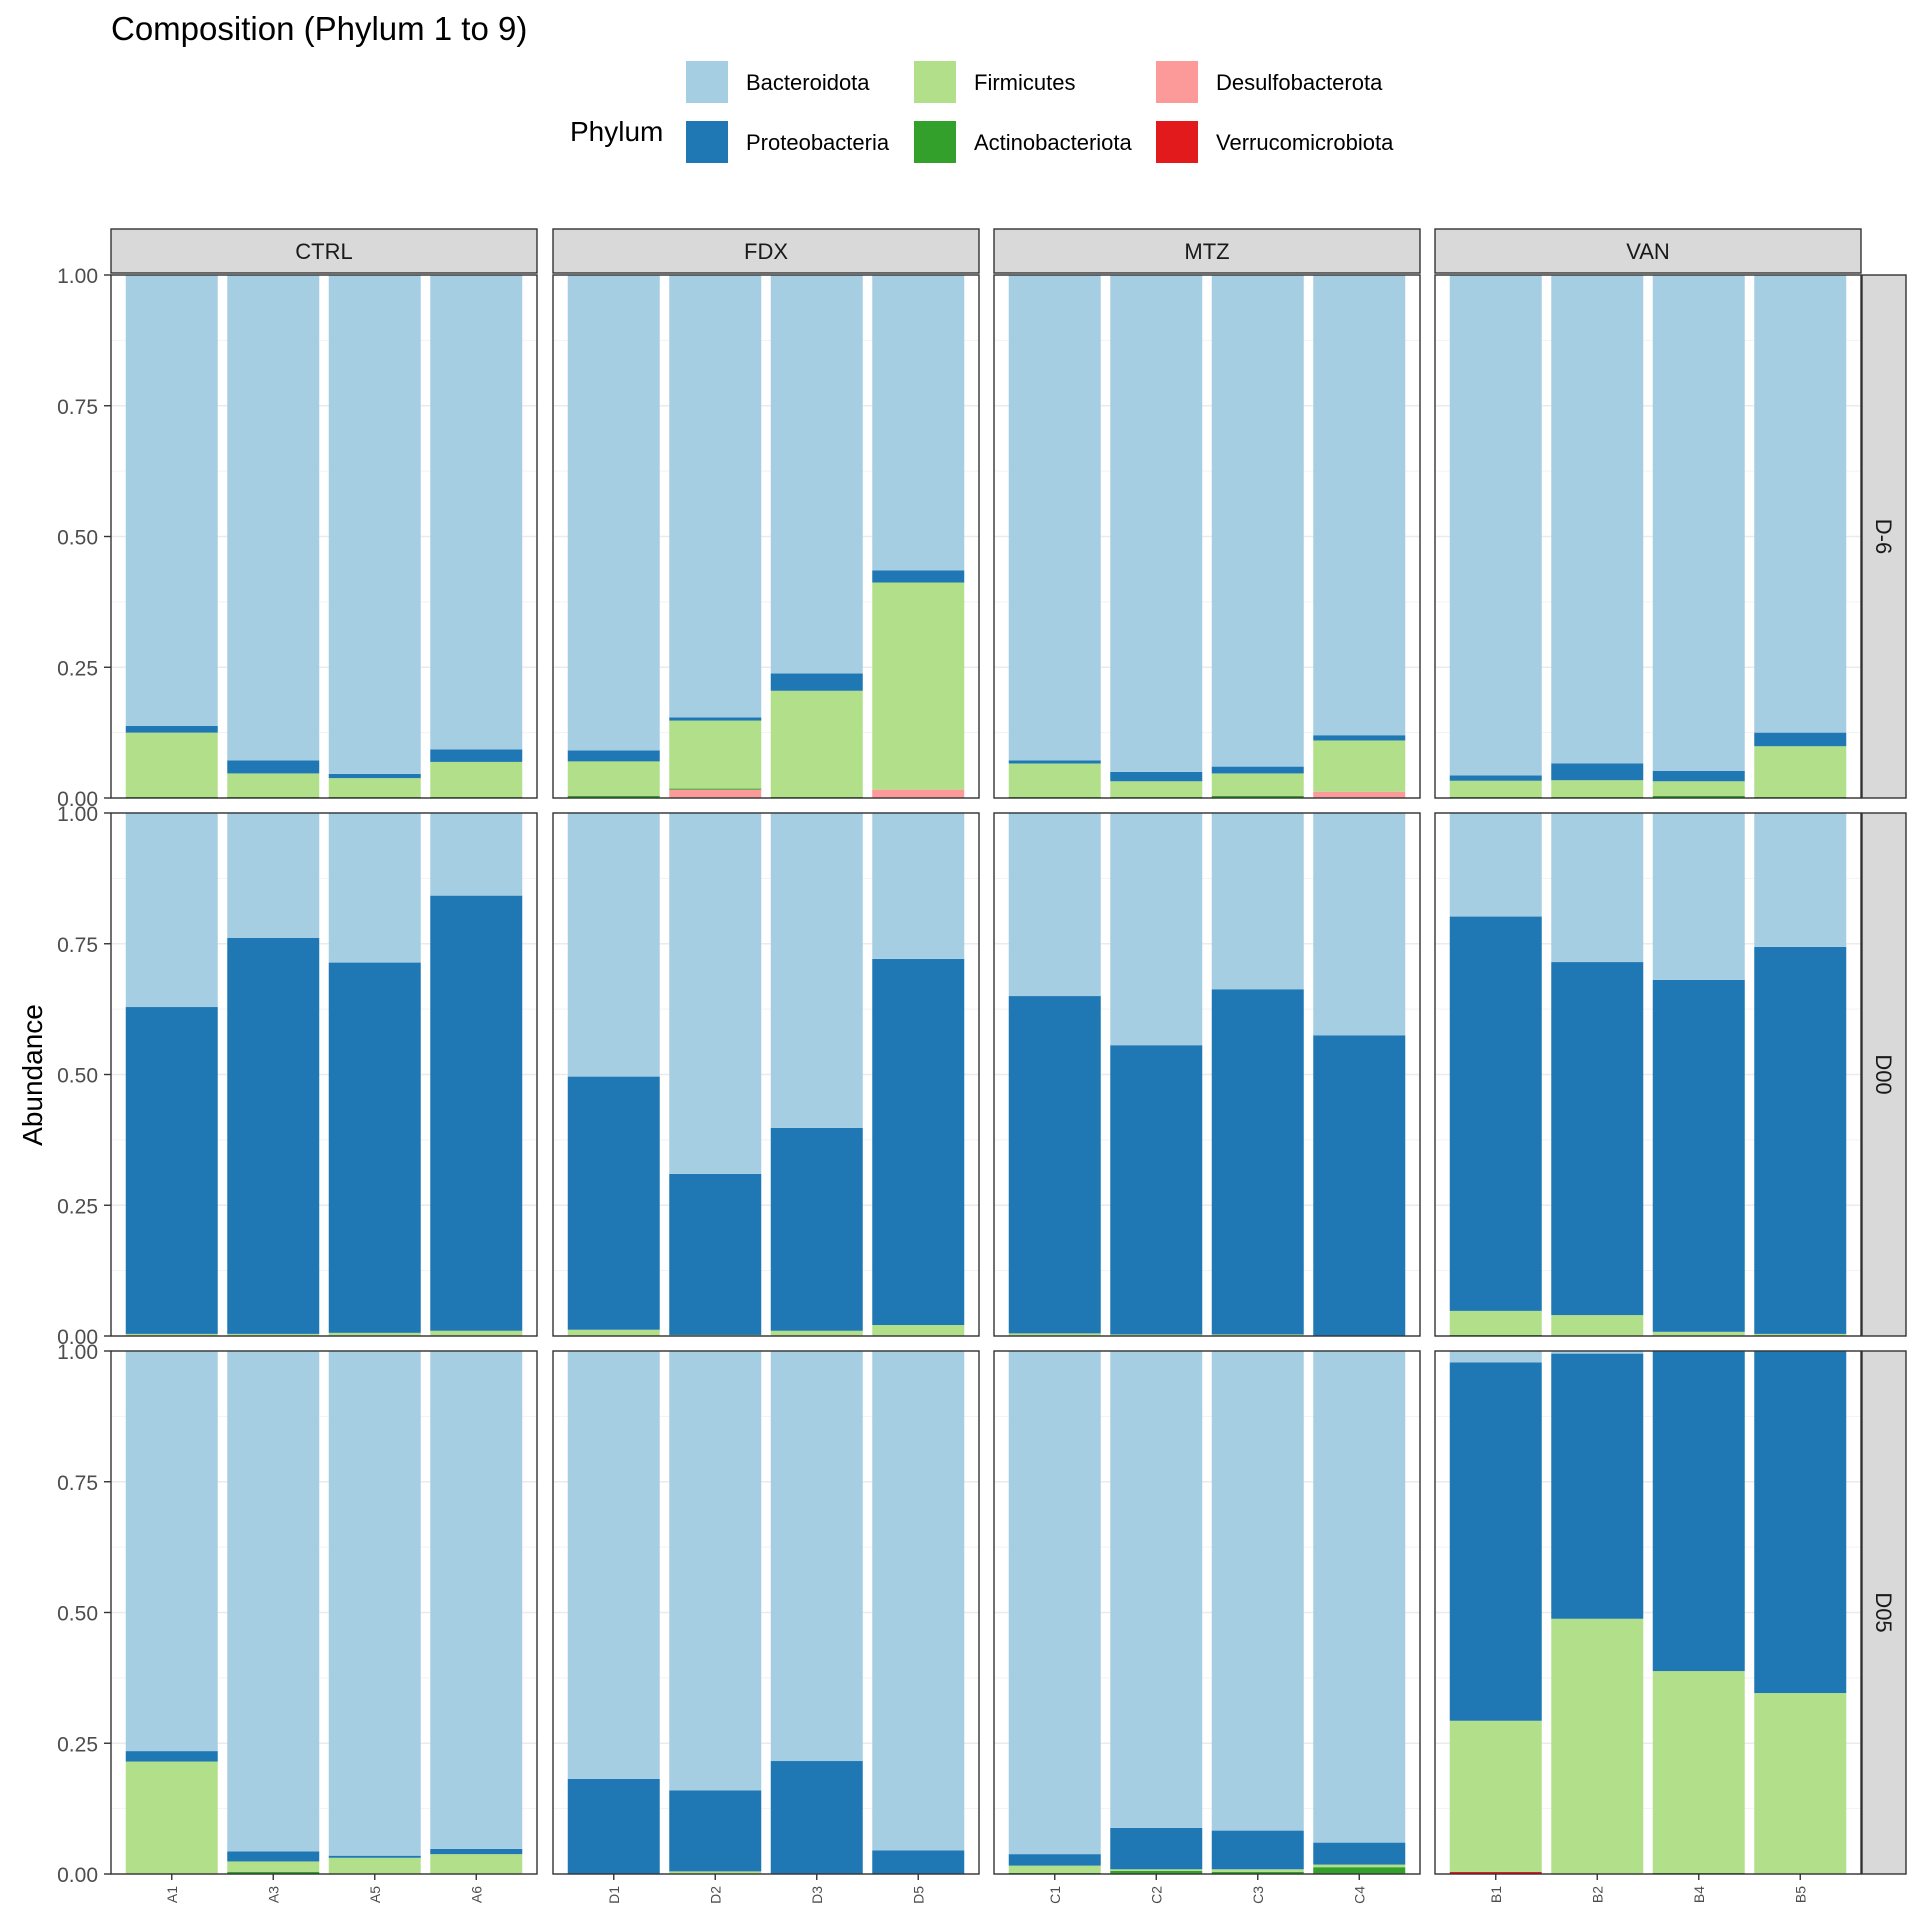 The height and width of the screenshot is (1920, 1920). Describe the element at coordinates (77, 538) in the screenshot. I see `y-tick-label-d-6-2: 0.50` at that location.